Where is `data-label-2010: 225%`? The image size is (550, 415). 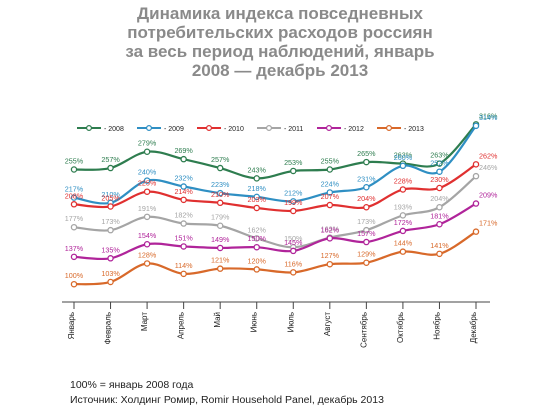 data-label-2010: 225% is located at coordinates (147, 183).